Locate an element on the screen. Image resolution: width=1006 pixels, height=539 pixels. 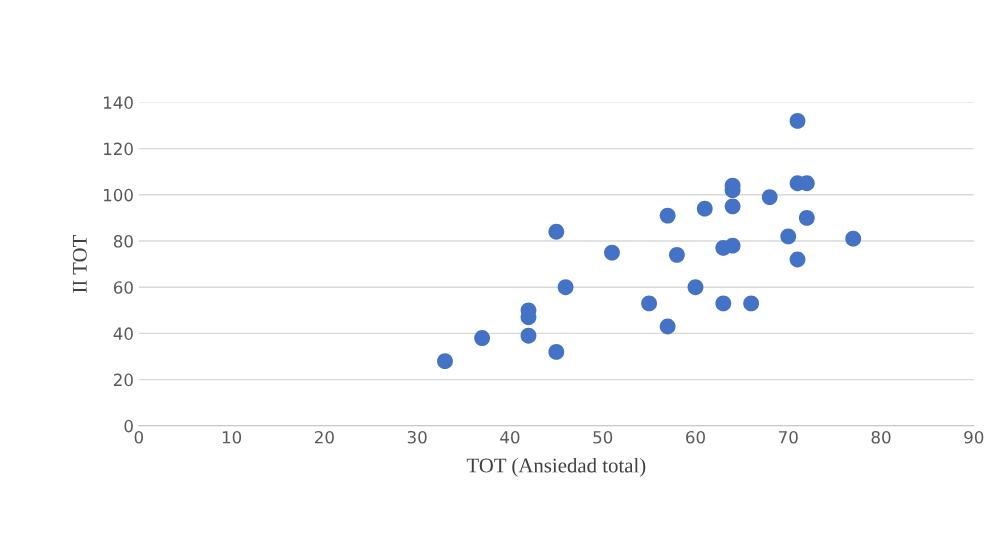
y-tick-label: 100 is located at coordinates (118, 195).